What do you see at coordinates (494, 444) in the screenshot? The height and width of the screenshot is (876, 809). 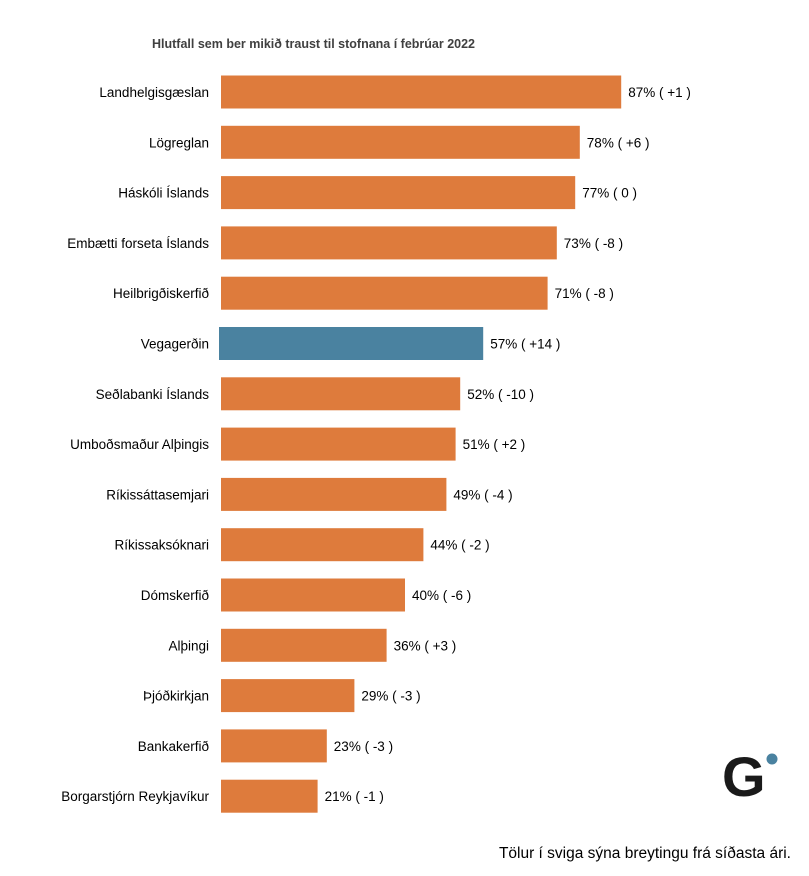 I see `value-label: 51% ( +2 )` at bounding box center [494, 444].